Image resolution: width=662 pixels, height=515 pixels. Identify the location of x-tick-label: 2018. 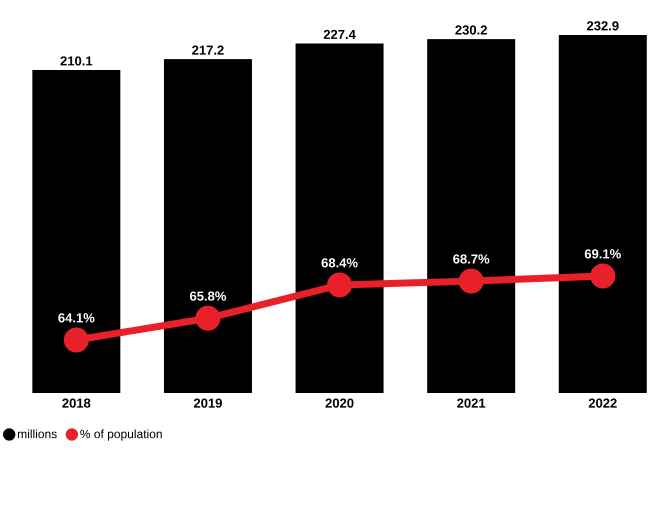
(76, 403).